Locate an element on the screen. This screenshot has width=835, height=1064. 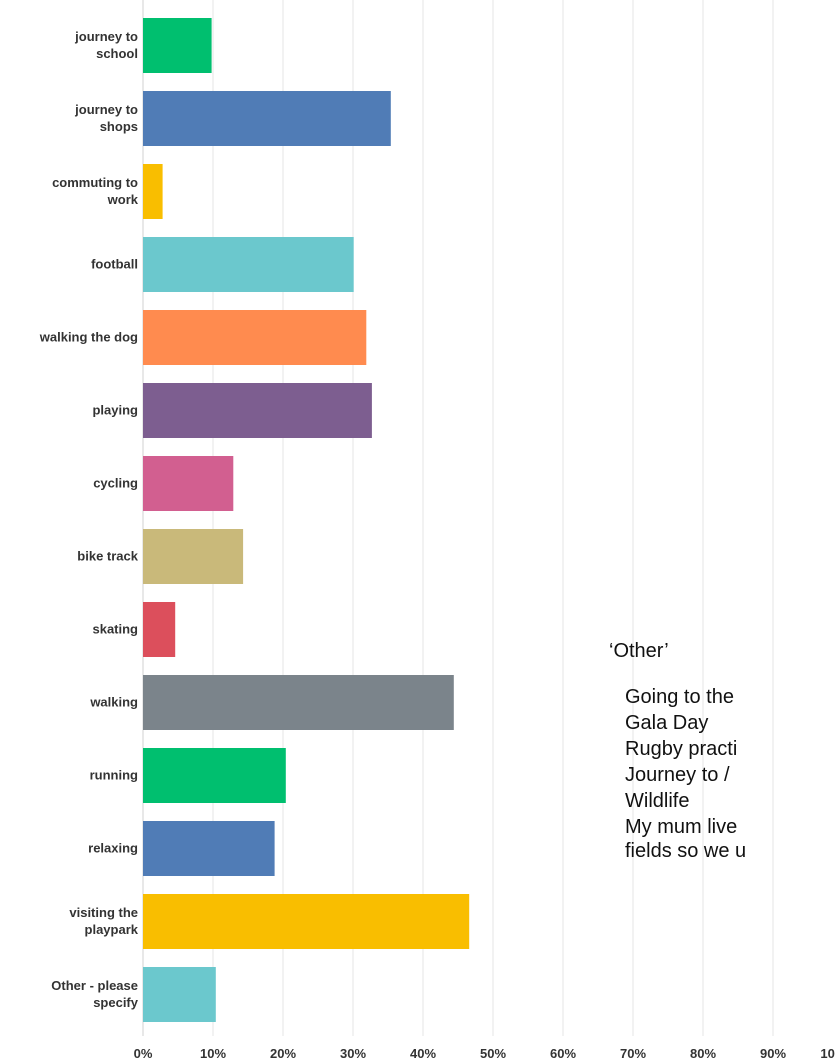
other-response-item: -Wildlife is located at coordinates (677, 802).